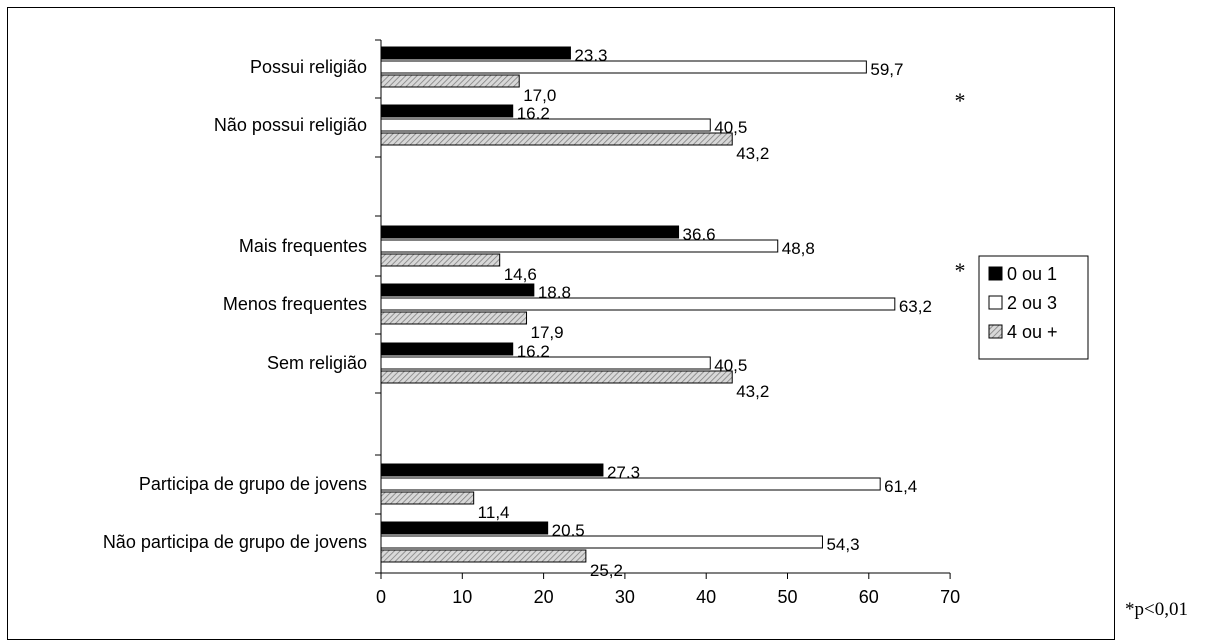  Describe the element at coordinates (520, 274) in the screenshot. I see `data-label: 14,6` at that location.